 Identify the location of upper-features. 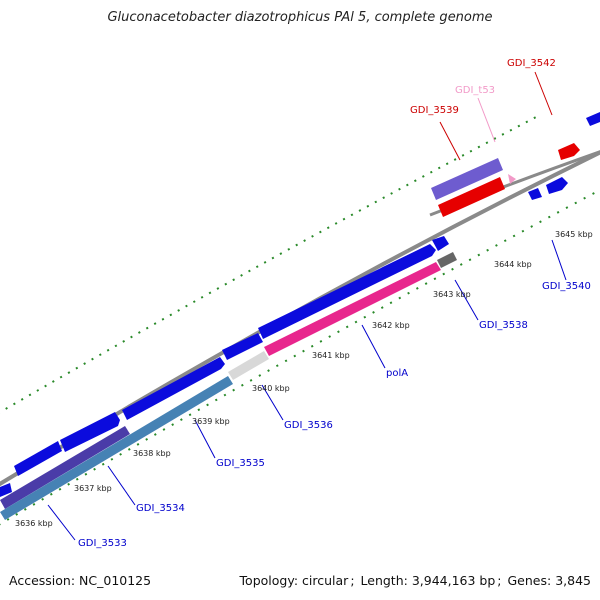
(515, 164).